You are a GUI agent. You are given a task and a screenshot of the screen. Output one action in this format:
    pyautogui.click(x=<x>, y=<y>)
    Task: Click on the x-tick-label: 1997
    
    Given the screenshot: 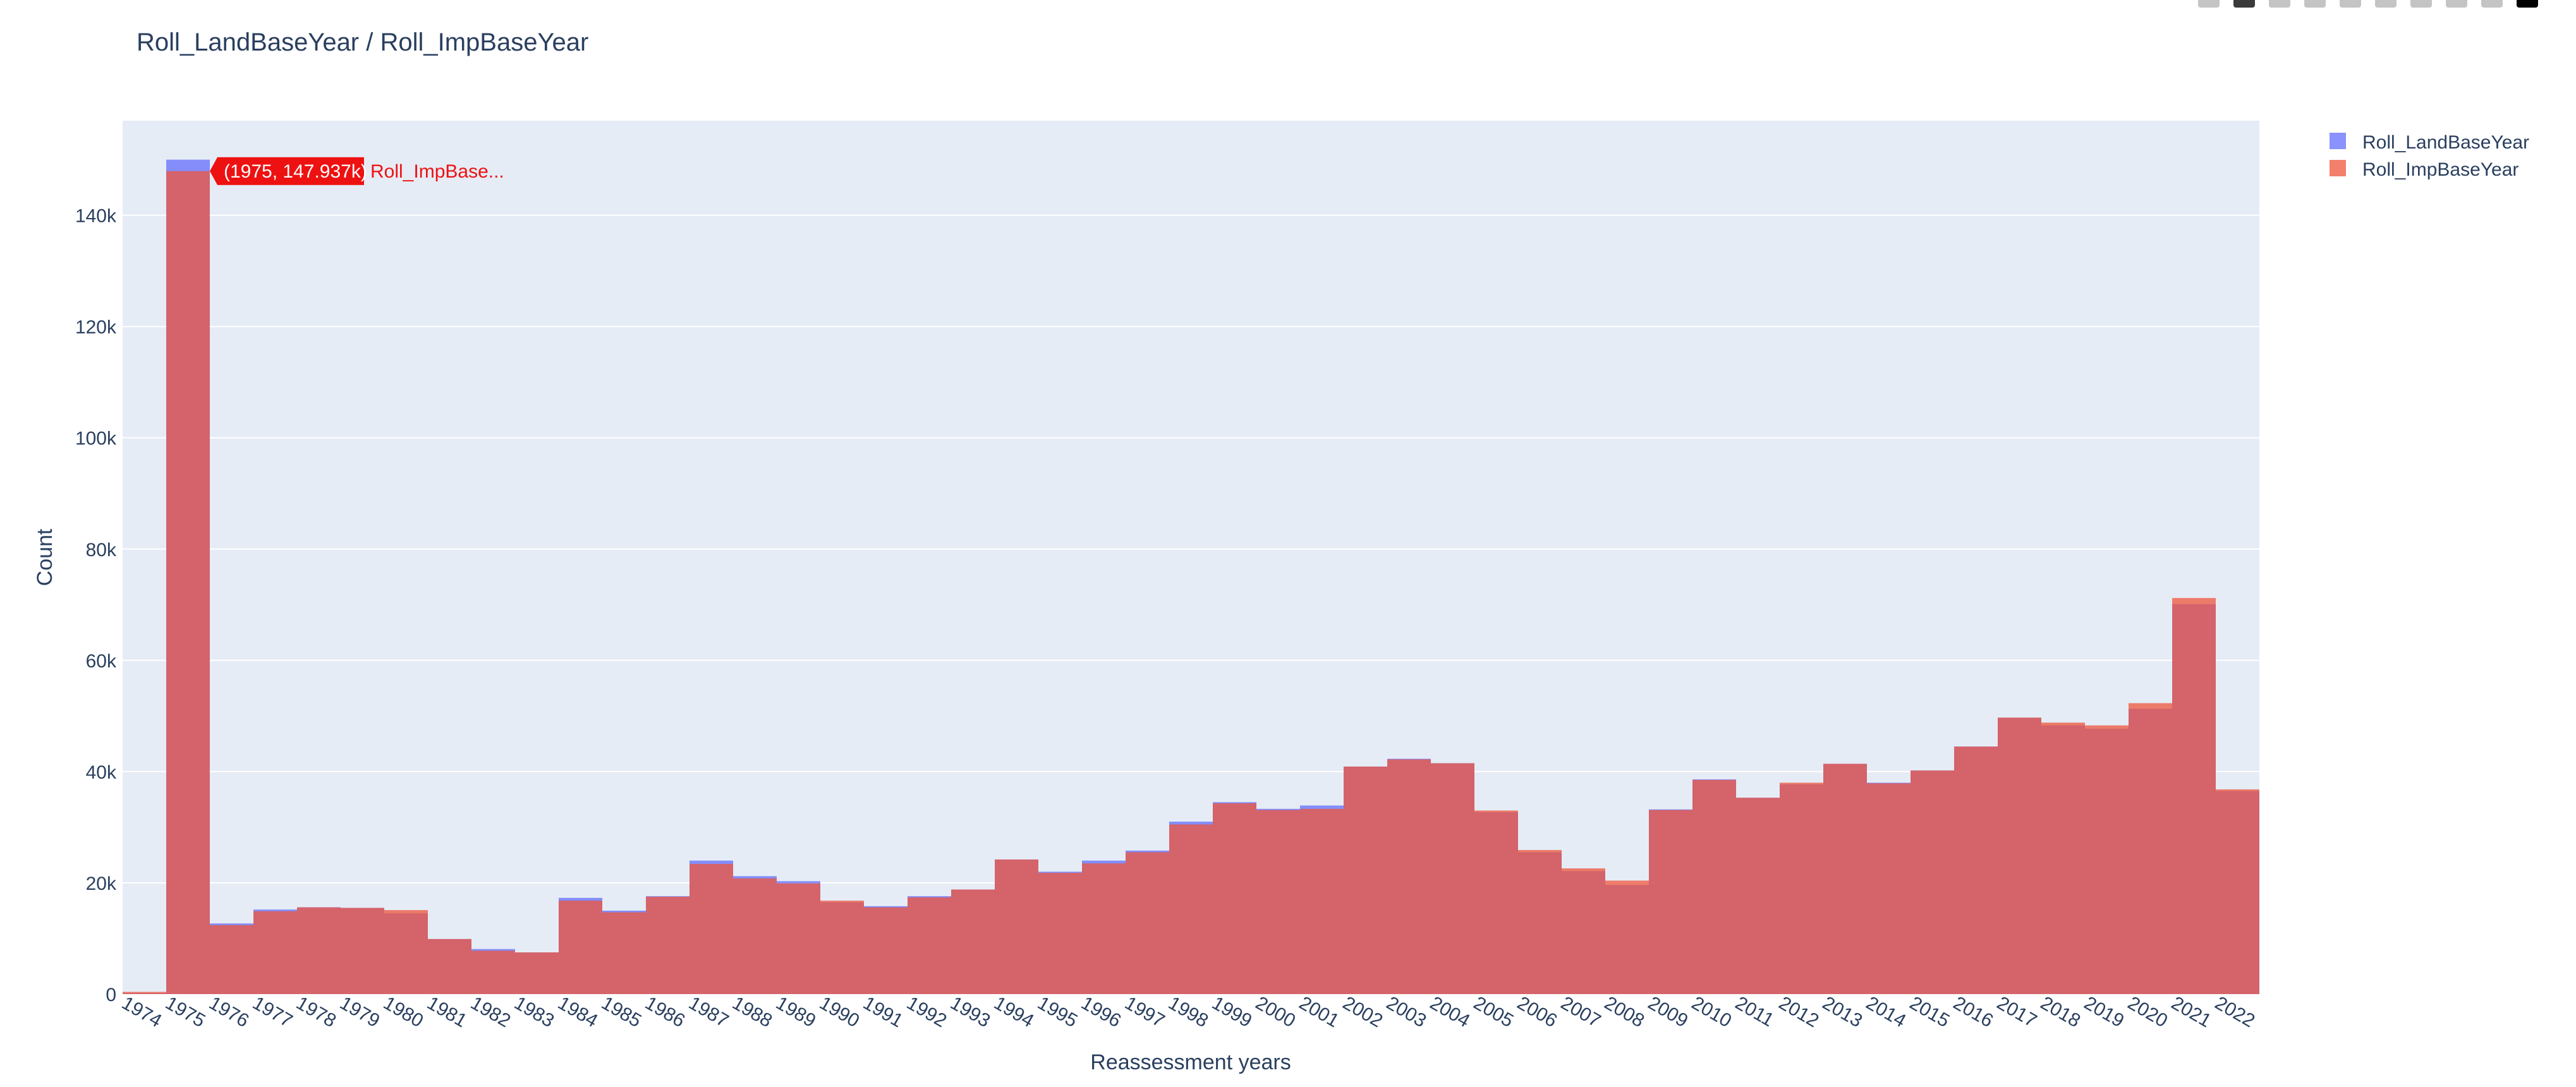 What is the action you would take?
    pyautogui.click(x=1144, y=1011)
    